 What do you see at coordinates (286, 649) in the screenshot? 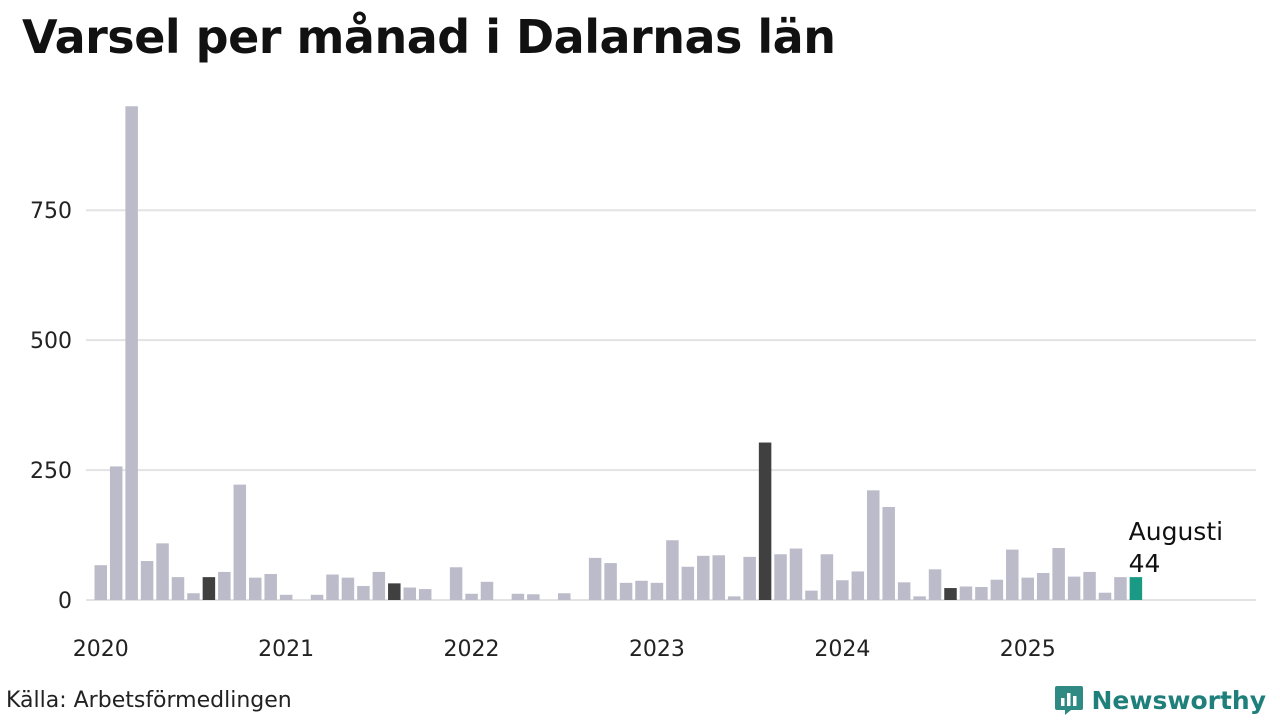
I see `x-tick-label: 2021` at bounding box center [286, 649].